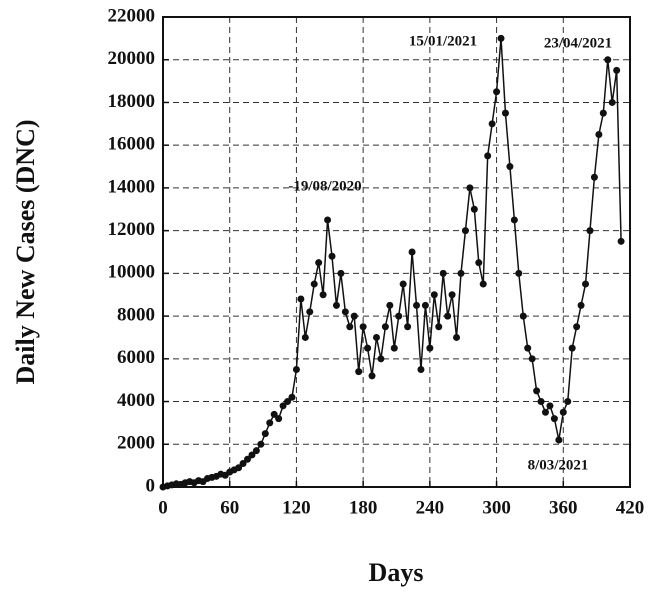 This screenshot has height=593, width=650. Describe the element at coordinates (132, 144) in the screenshot. I see `y-tick-label: 16000` at that location.